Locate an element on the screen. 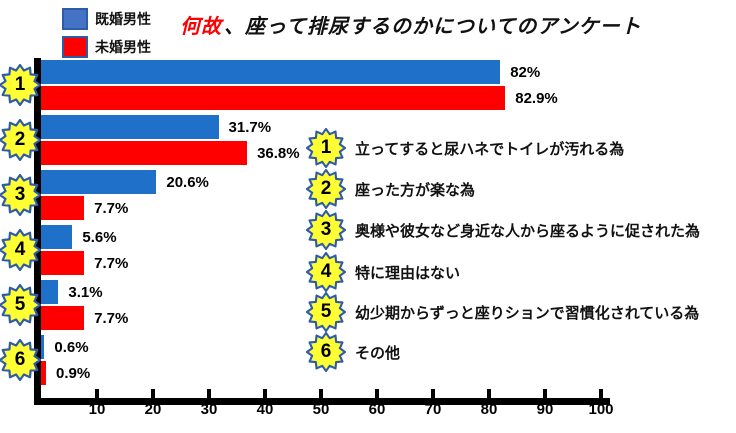  reason-item-5: 5 幼少期からずっと座りションで習慣化されている為 is located at coordinates (502, 312).